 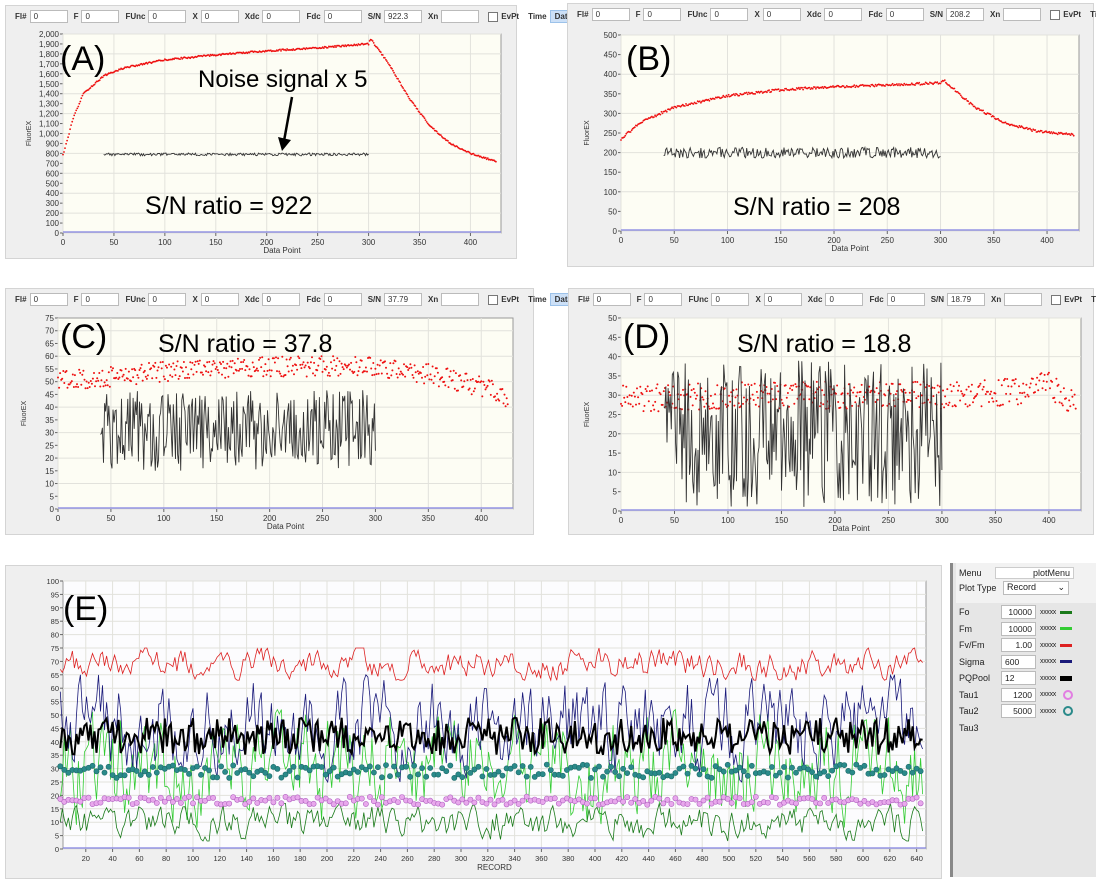 What do you see at coordinates (966, 299) in the screenshot?
I see `sn-field: 18.79` at bounding box center [966, 299].